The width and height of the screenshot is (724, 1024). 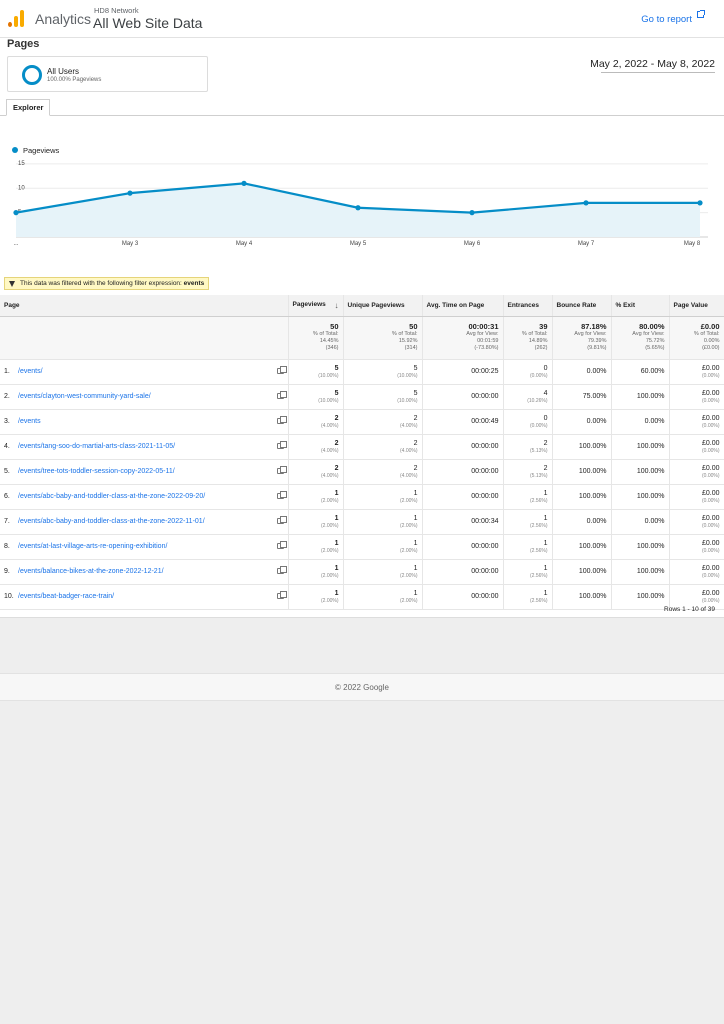 I want to click on exit-value: 0.00%, so click(x=654, y=421).